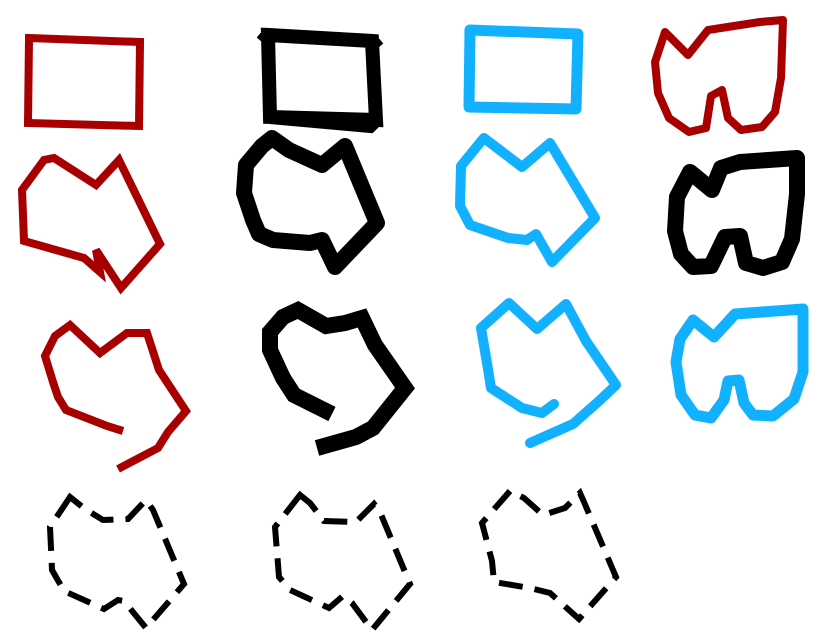 This screenshot has height=642, width=819. Describe the element at coordinates (548, 373) in the screenshot. I see `blob-open-blue` at that location.